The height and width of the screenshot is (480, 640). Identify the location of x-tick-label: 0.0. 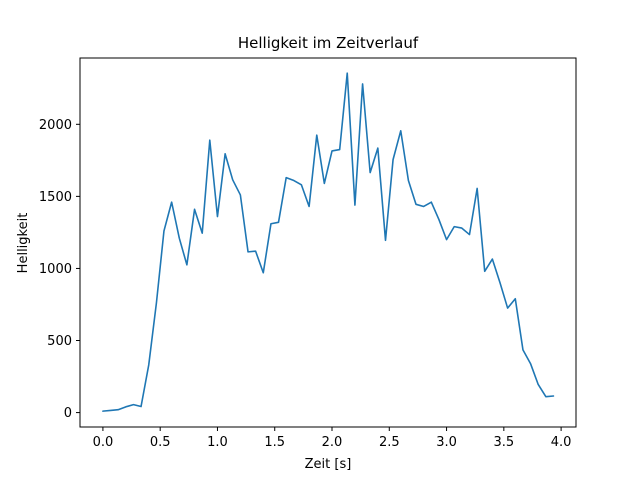
(103, 442).